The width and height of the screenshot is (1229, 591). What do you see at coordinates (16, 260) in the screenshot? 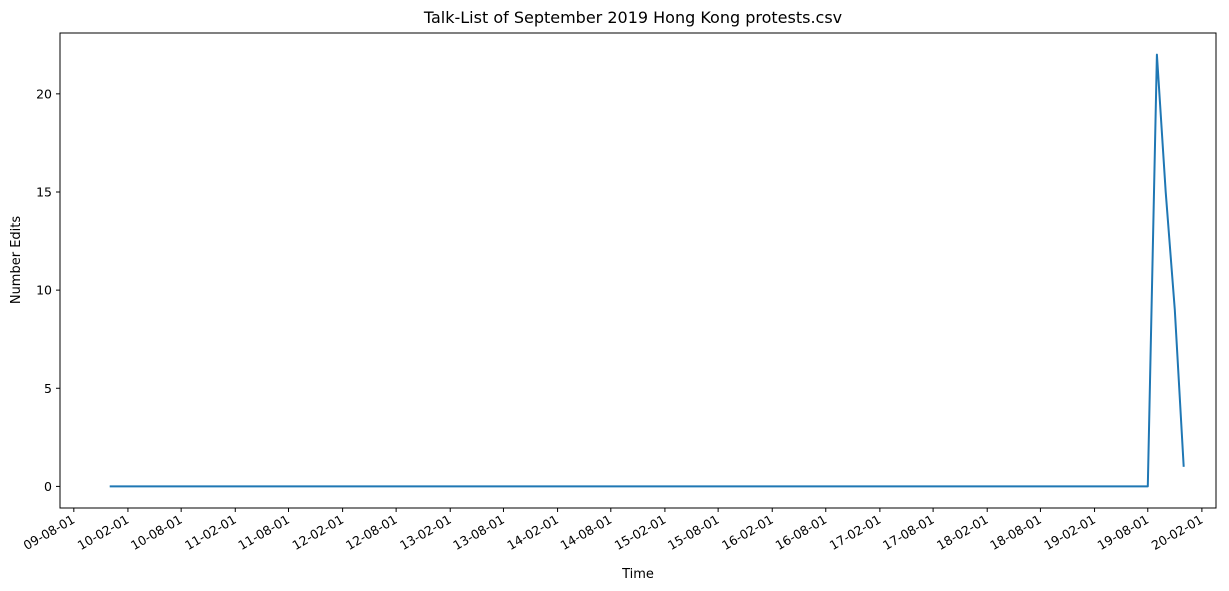
I see `y-axis-label: Number Edits` at bounding box center [16, 260].